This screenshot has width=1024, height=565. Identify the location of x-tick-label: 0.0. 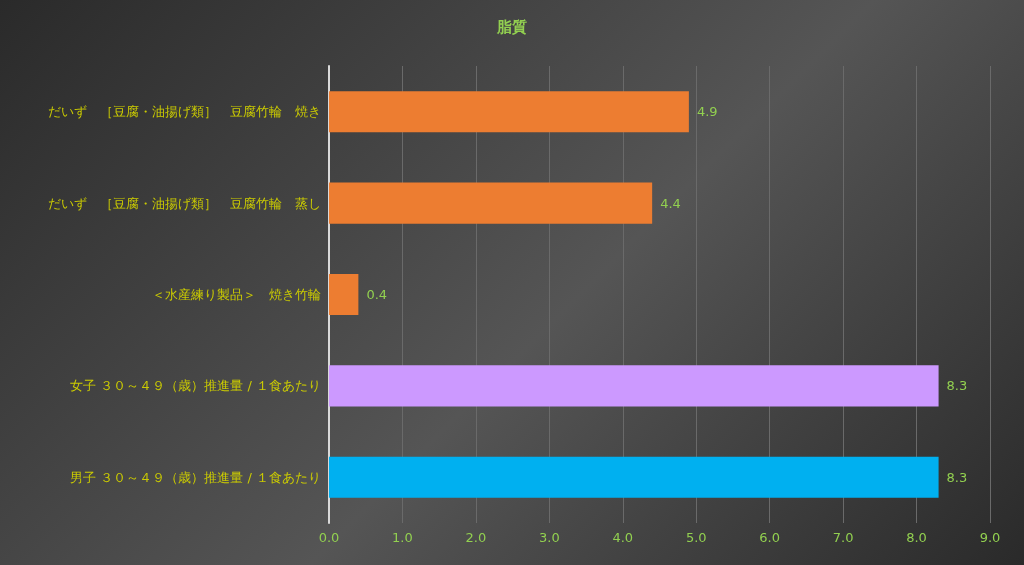
(329, 537).